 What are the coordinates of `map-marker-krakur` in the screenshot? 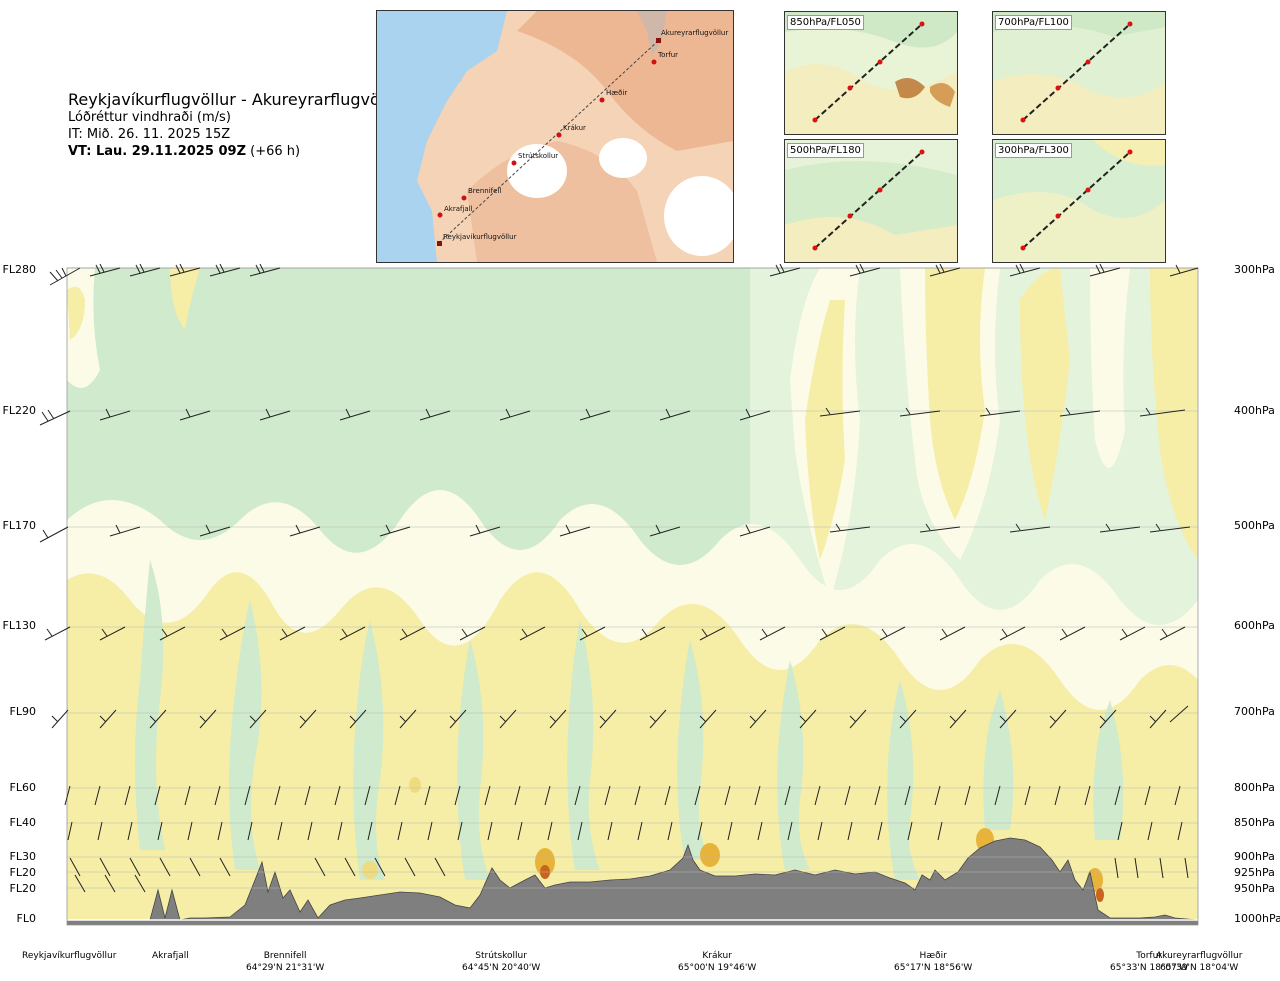 It's located at (559, 135).